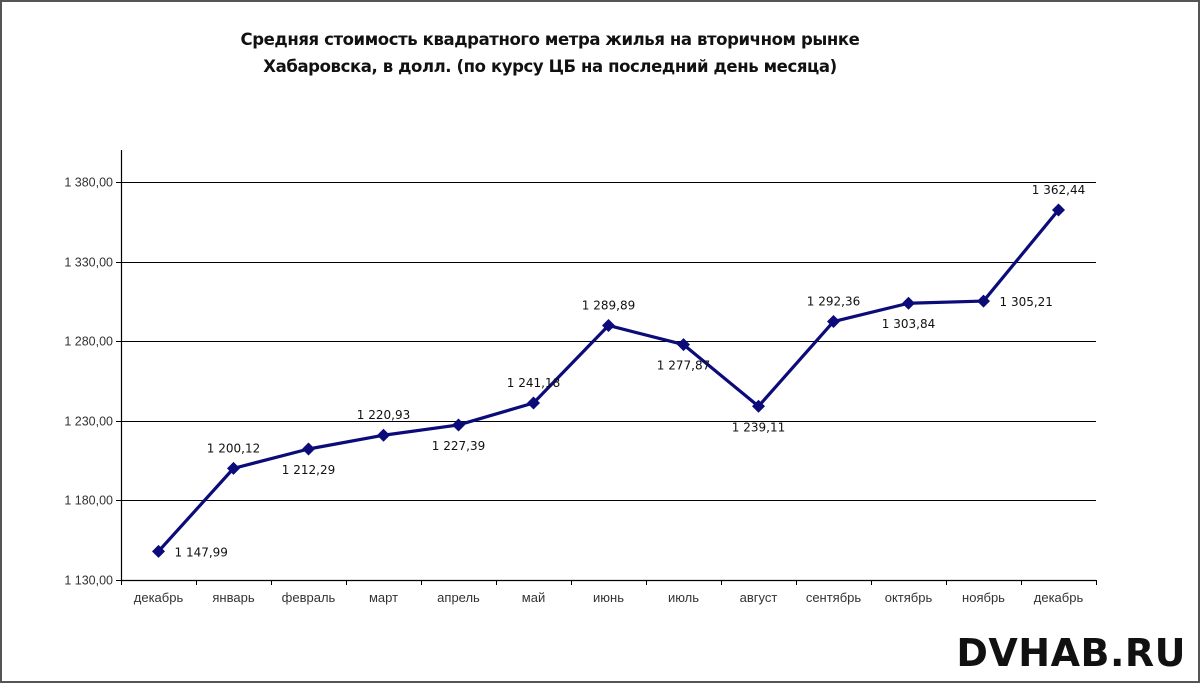 This screenshot has width=1200, height=683. What do you see at coordinates (834, 597) in the screenshot?
I see `x-tick-label: сентябрь` at bounding box center [834, 597].